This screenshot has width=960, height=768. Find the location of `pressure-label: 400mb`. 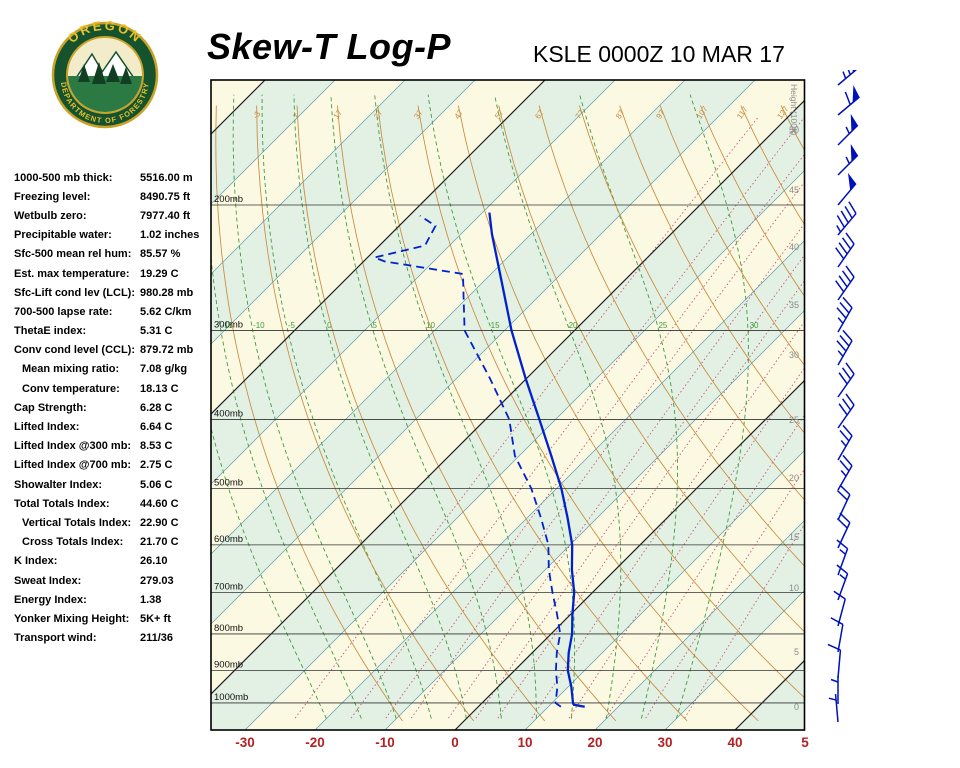

pressure-label: 400mb is located at coordinates (228, 413).